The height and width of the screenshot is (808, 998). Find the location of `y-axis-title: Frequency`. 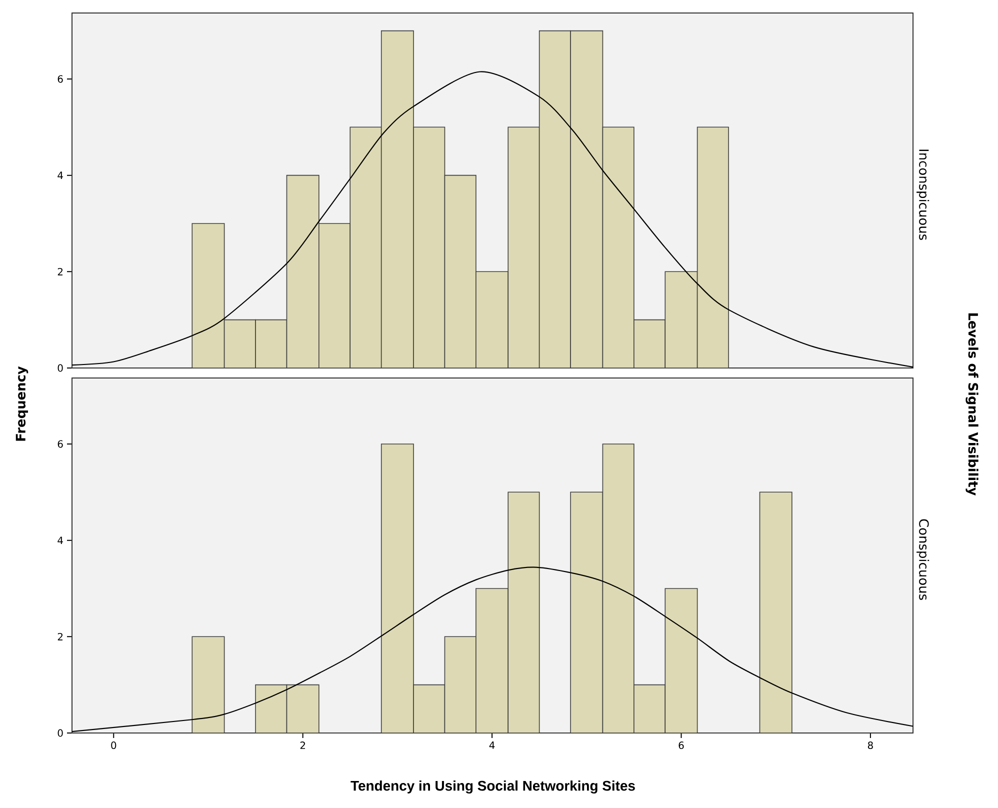

y-axis-title: Frequency is located at coordinates (22, 403).